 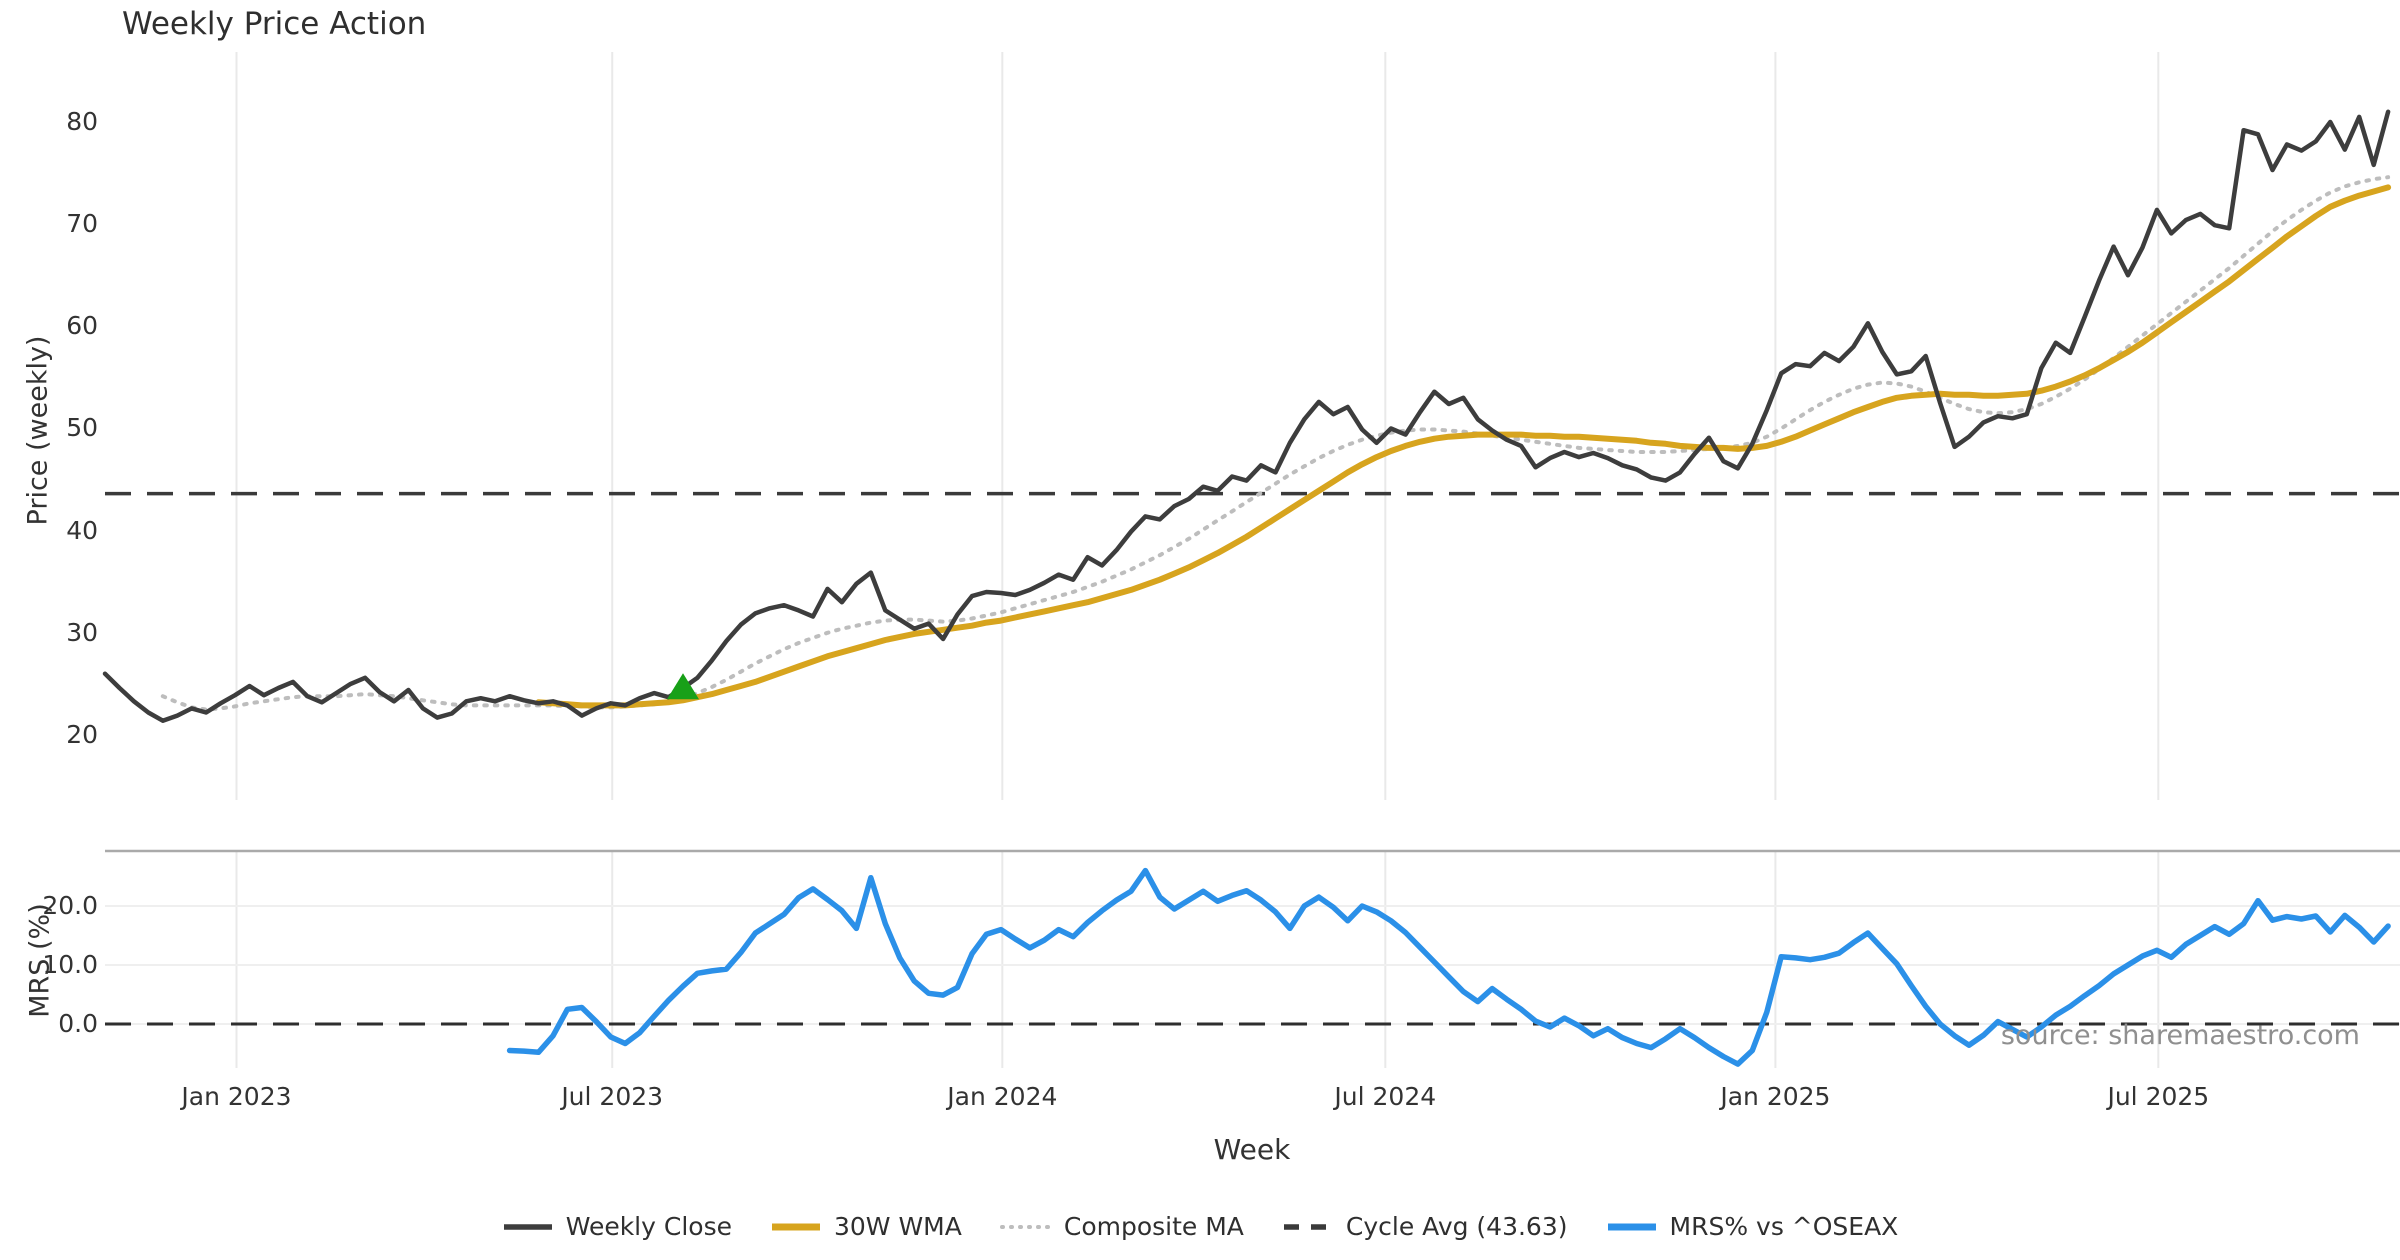 I want to click on price-ytick-label: 60, so click(x=82, y=326).